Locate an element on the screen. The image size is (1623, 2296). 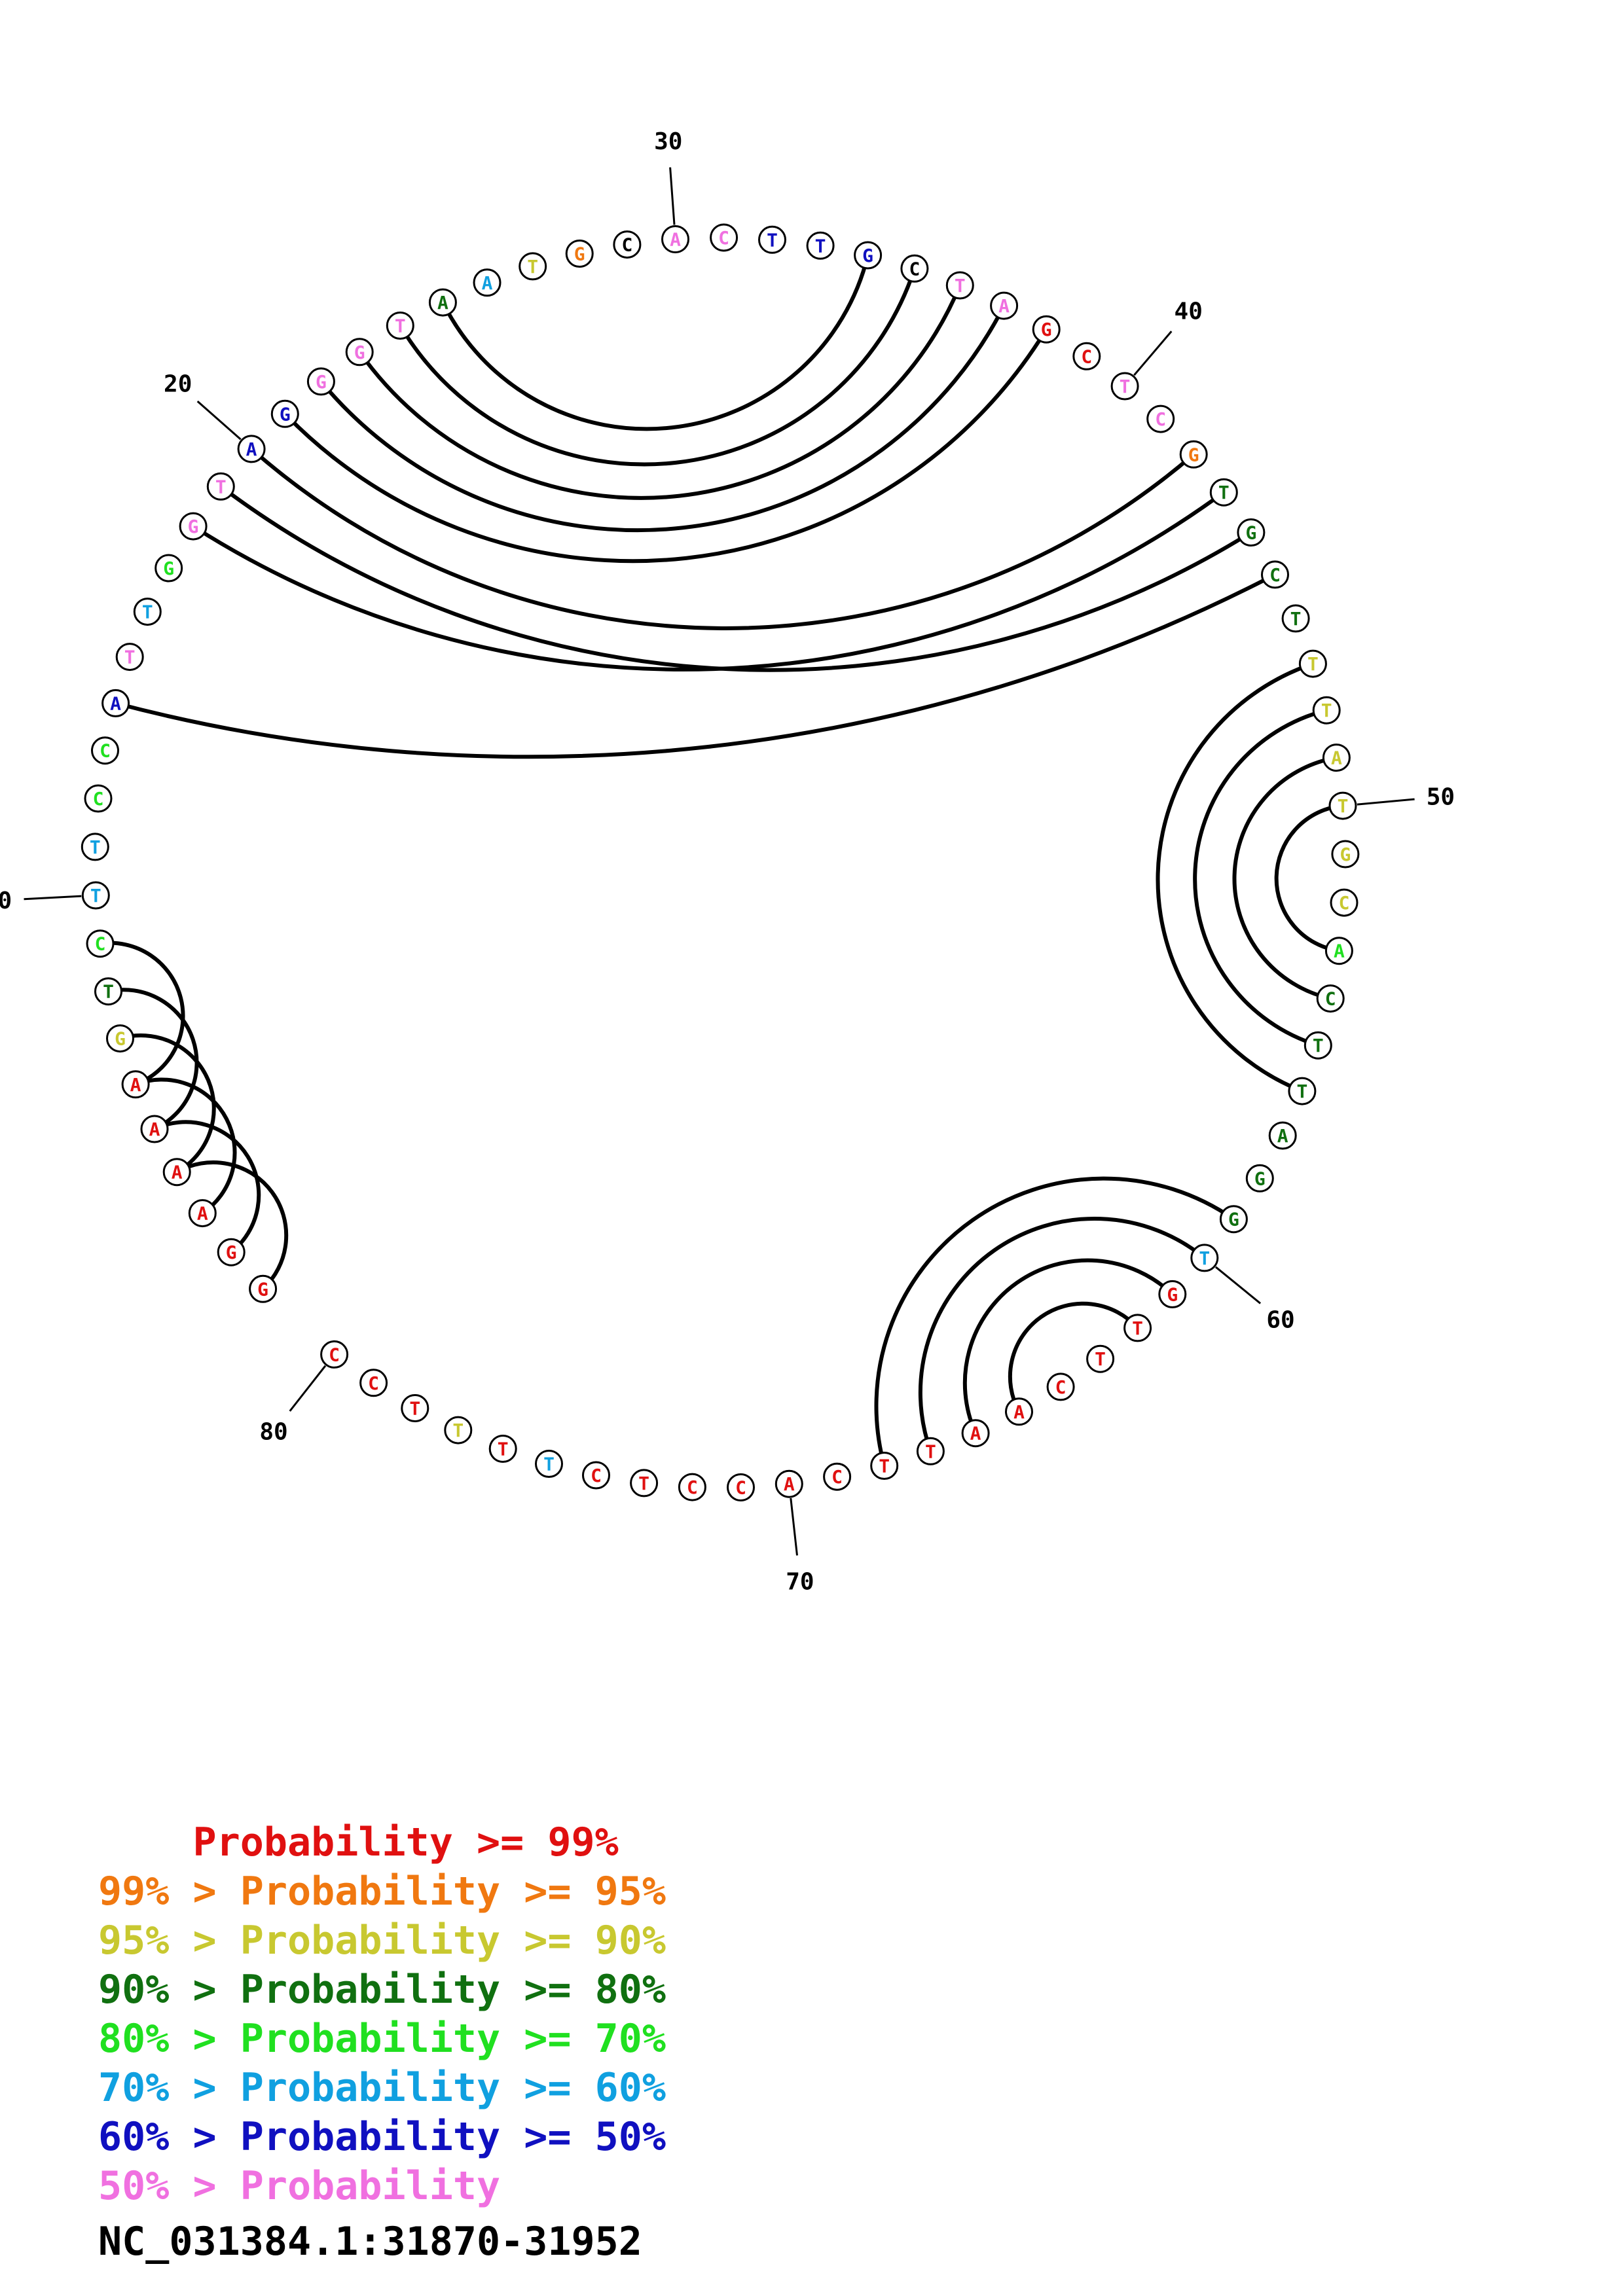
sequence-id-label: NC_031384.1:31870-31952 is located at coordinates (370, 2242).